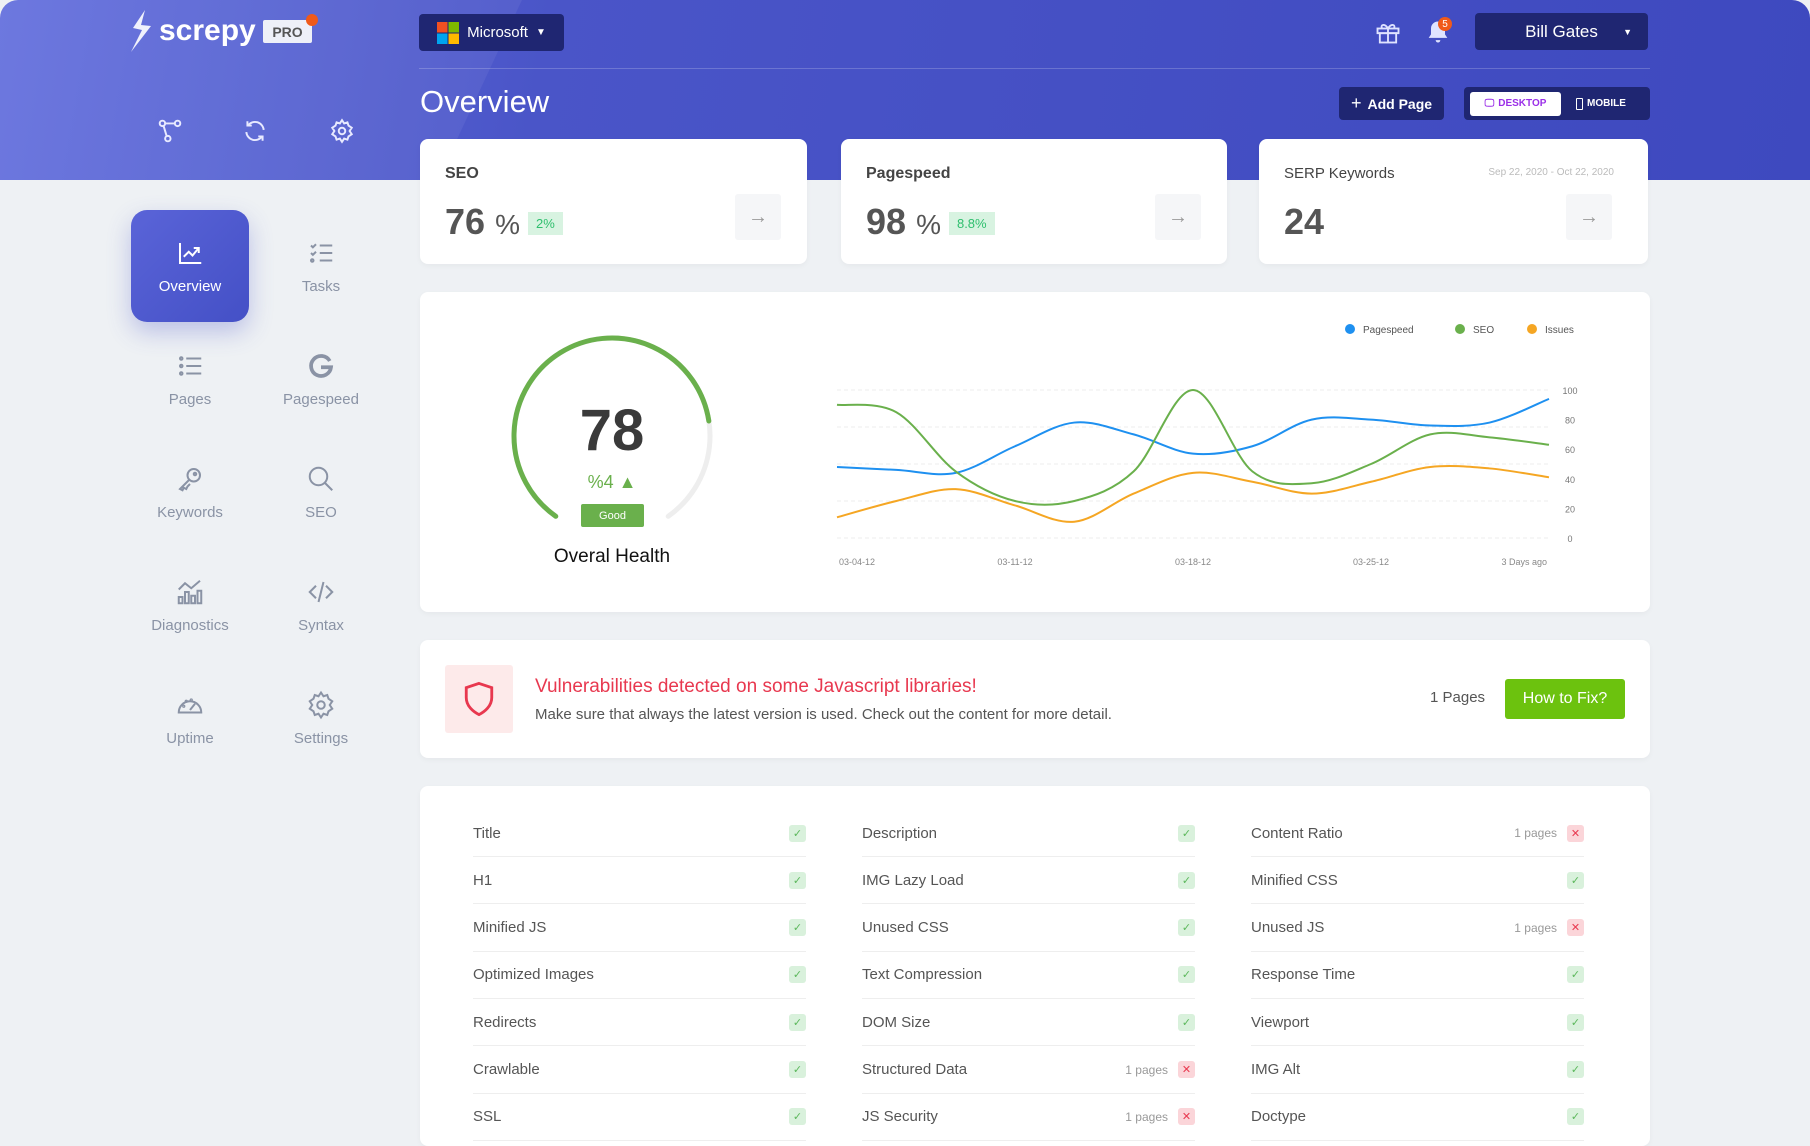  Describe the element at coordinates (1193, 436) in the screenshot. I see `series-line-pagespeed` at that location.